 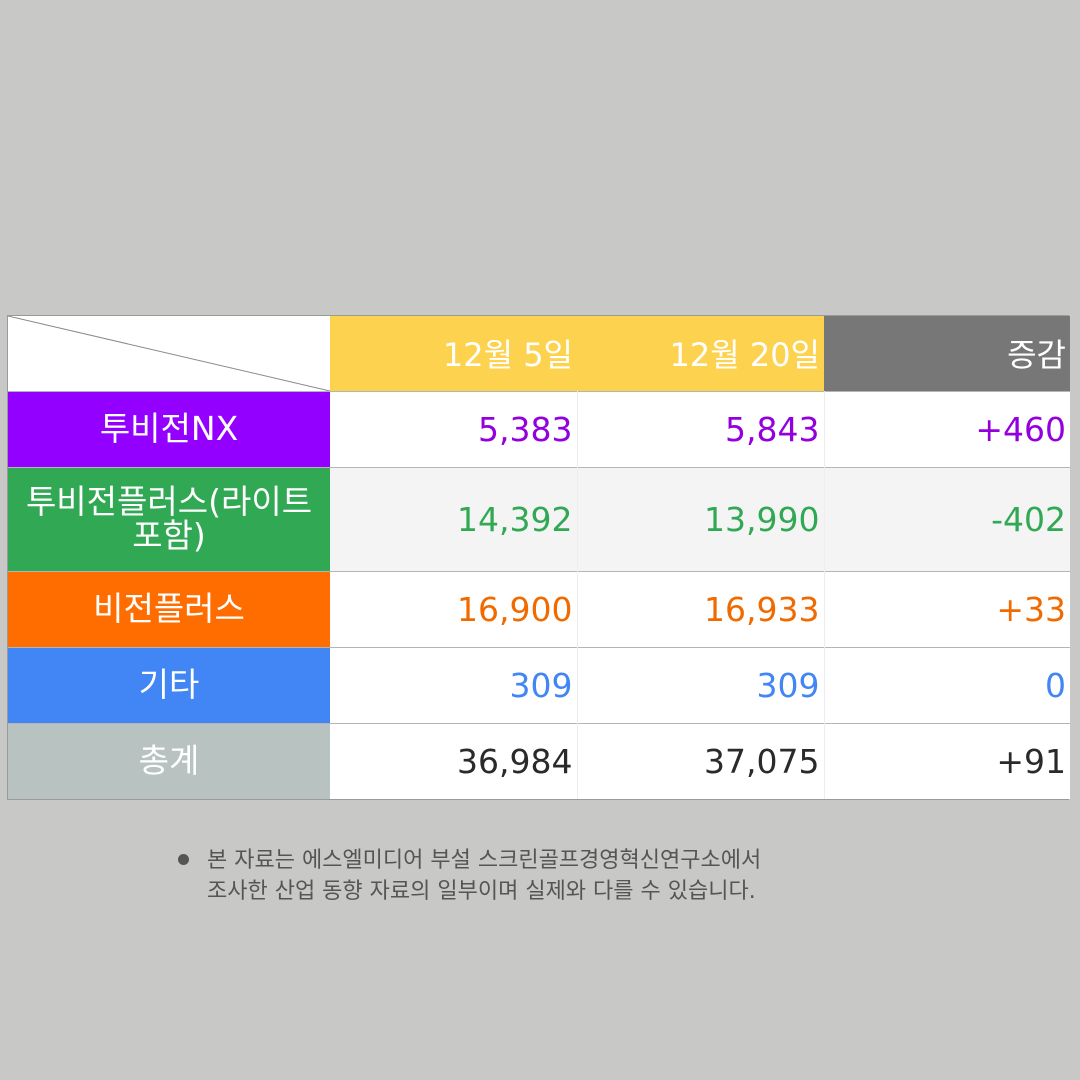 I want to click on value-dec5: 5,383, so click(x=454, y=428).